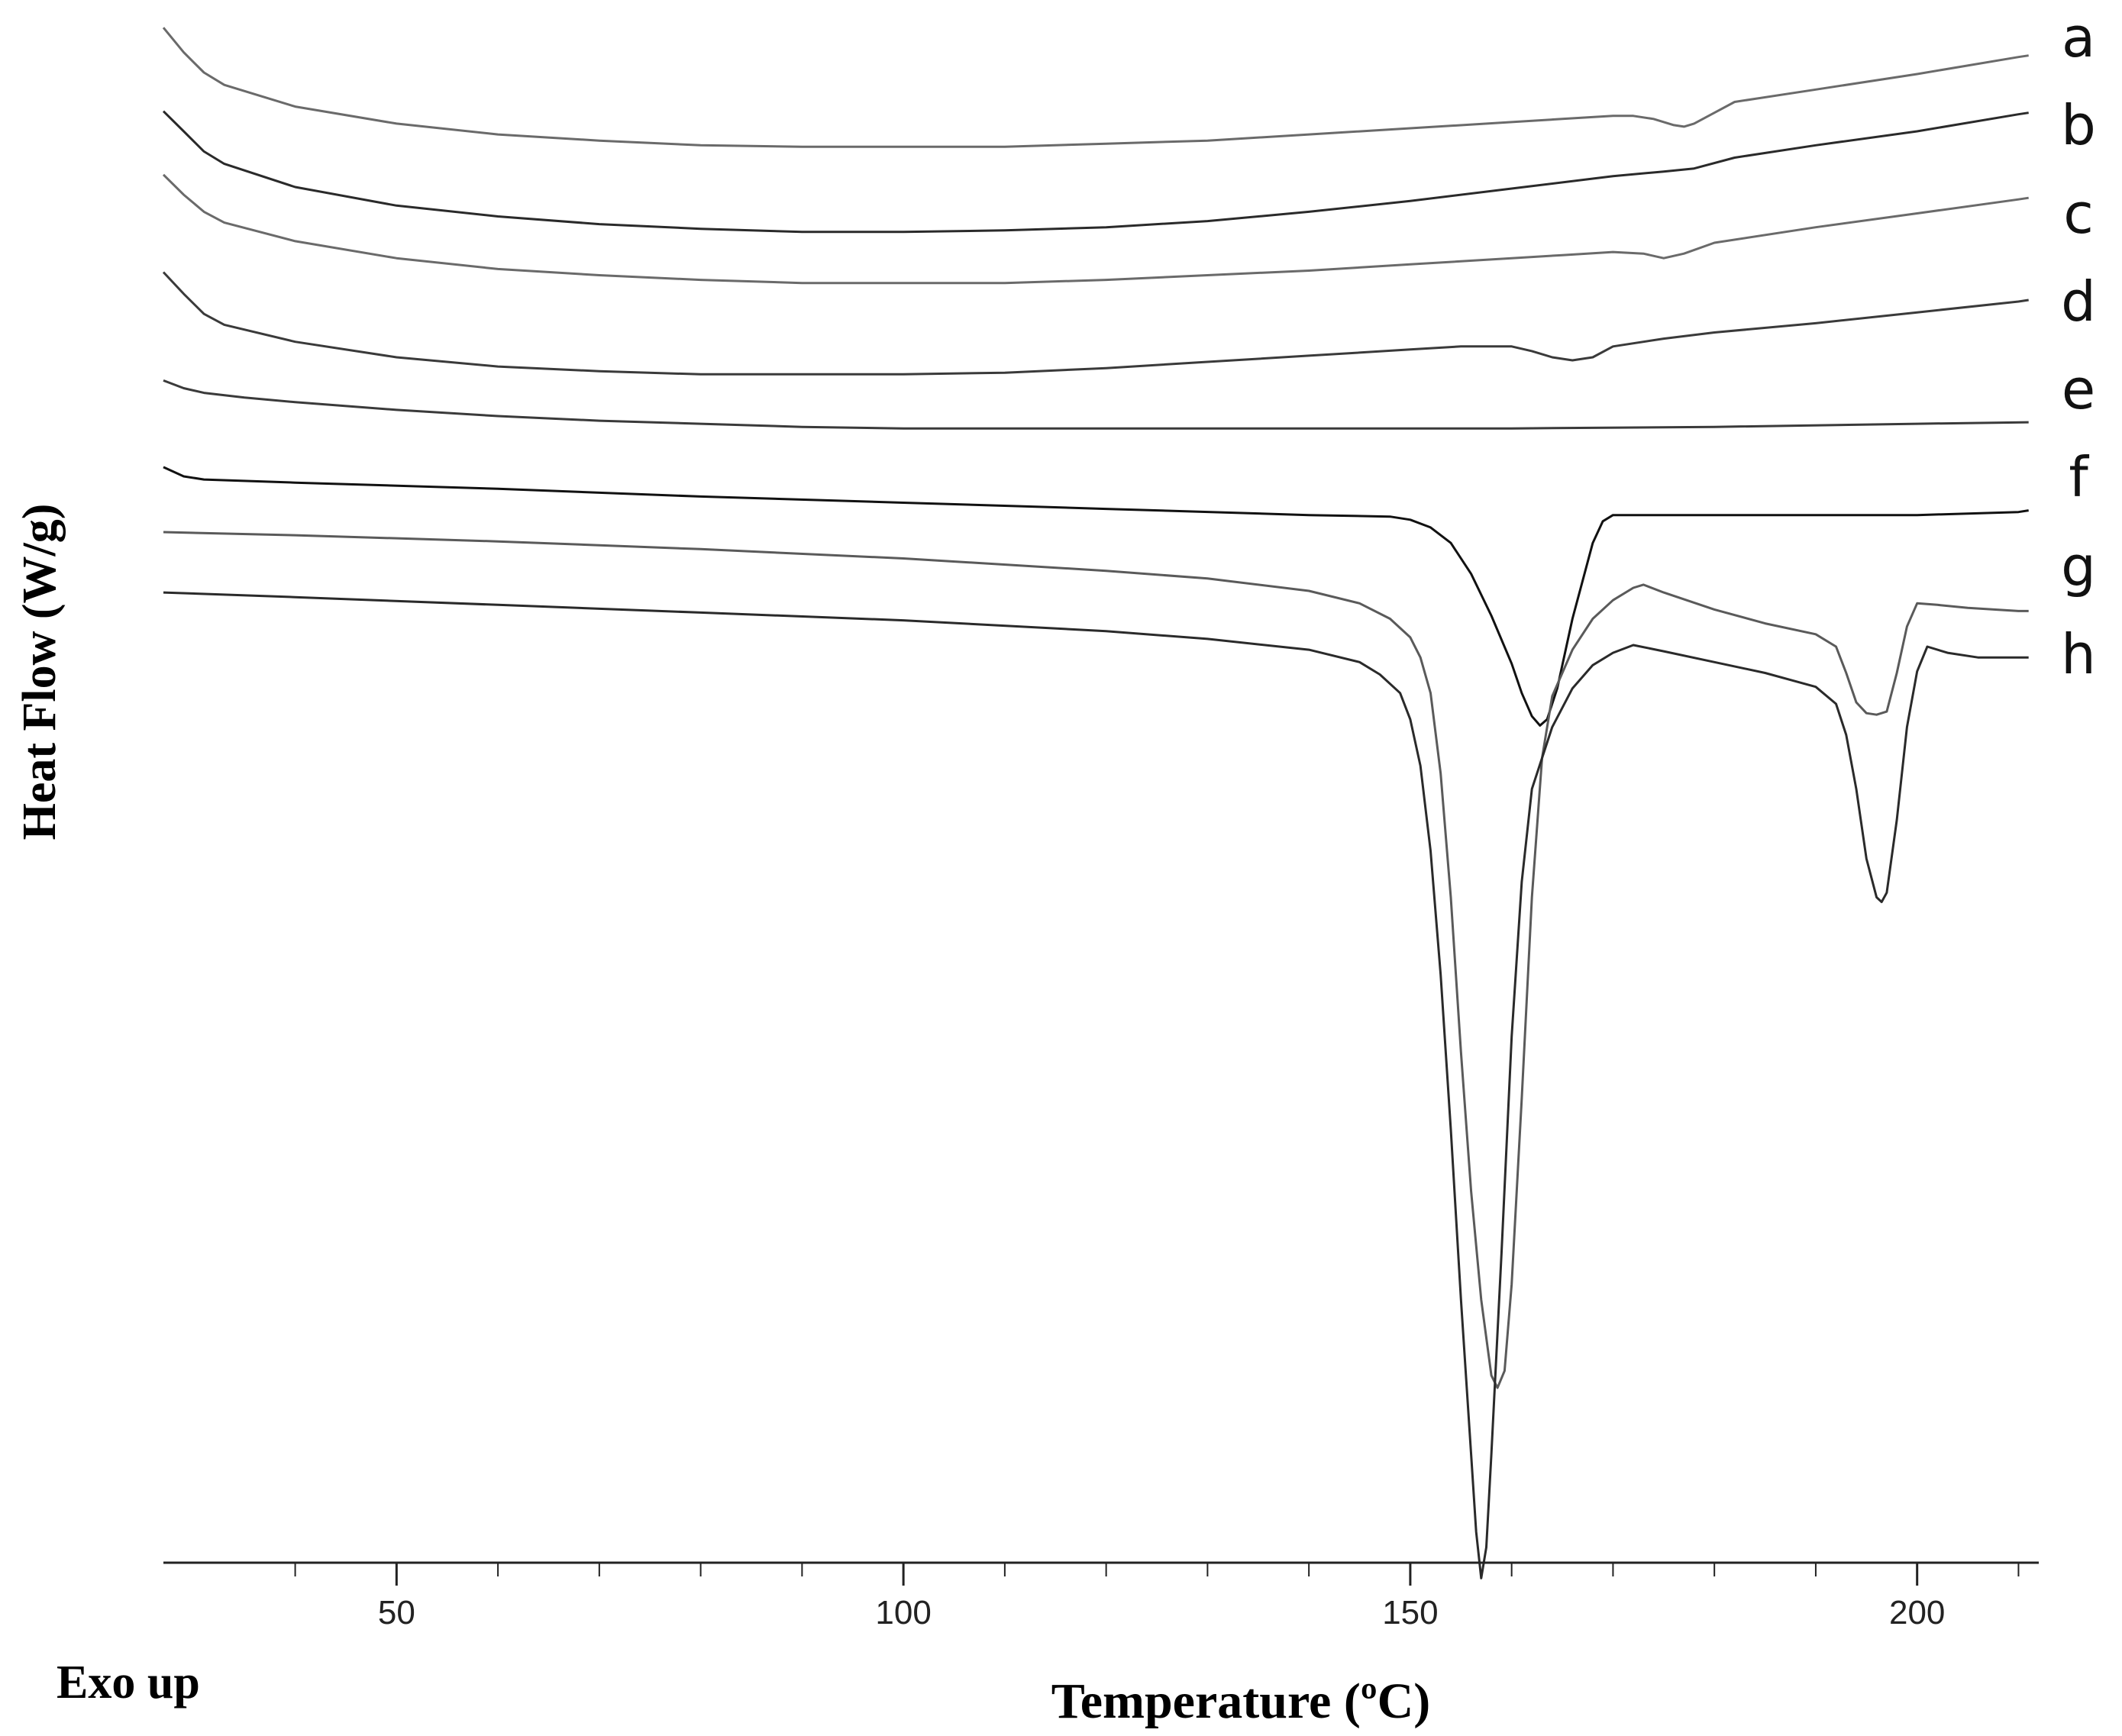  What do you see at coordinates (1157, 1575) in the screenshot?
I see `x-axis-ticks` at bounding box center [1157, 1575].